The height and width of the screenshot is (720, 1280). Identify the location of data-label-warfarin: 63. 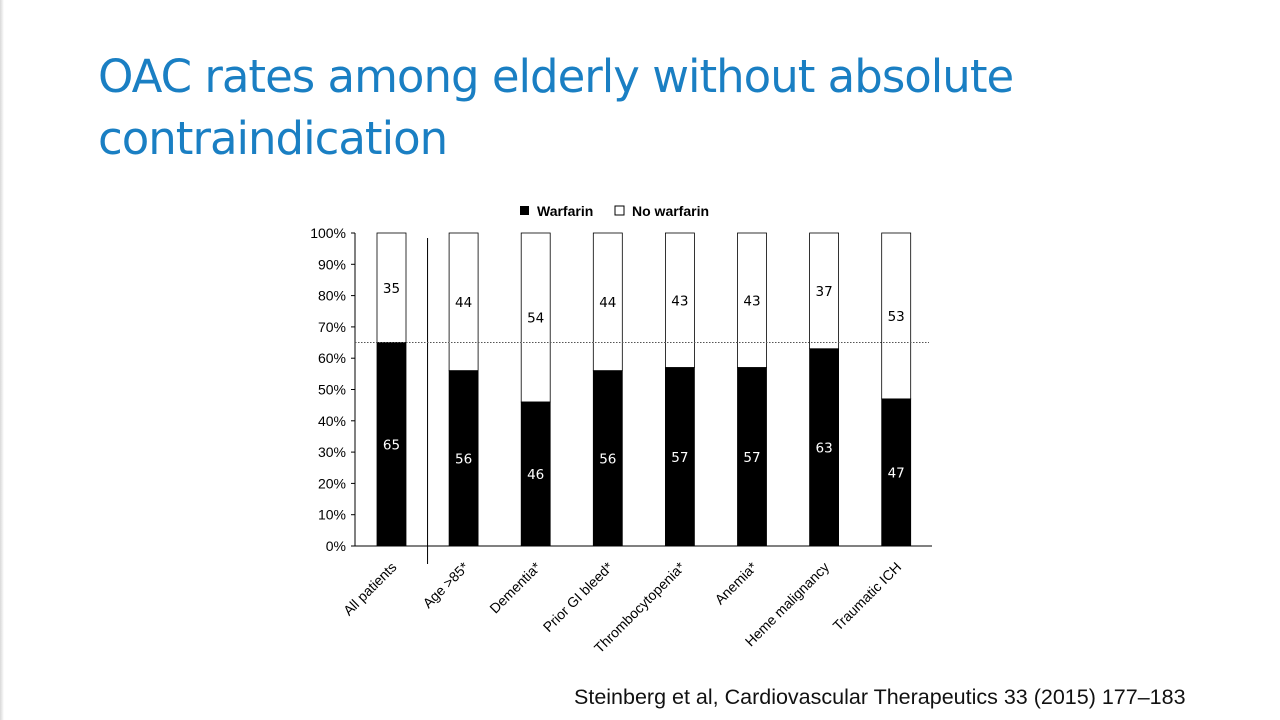
(824, 448).